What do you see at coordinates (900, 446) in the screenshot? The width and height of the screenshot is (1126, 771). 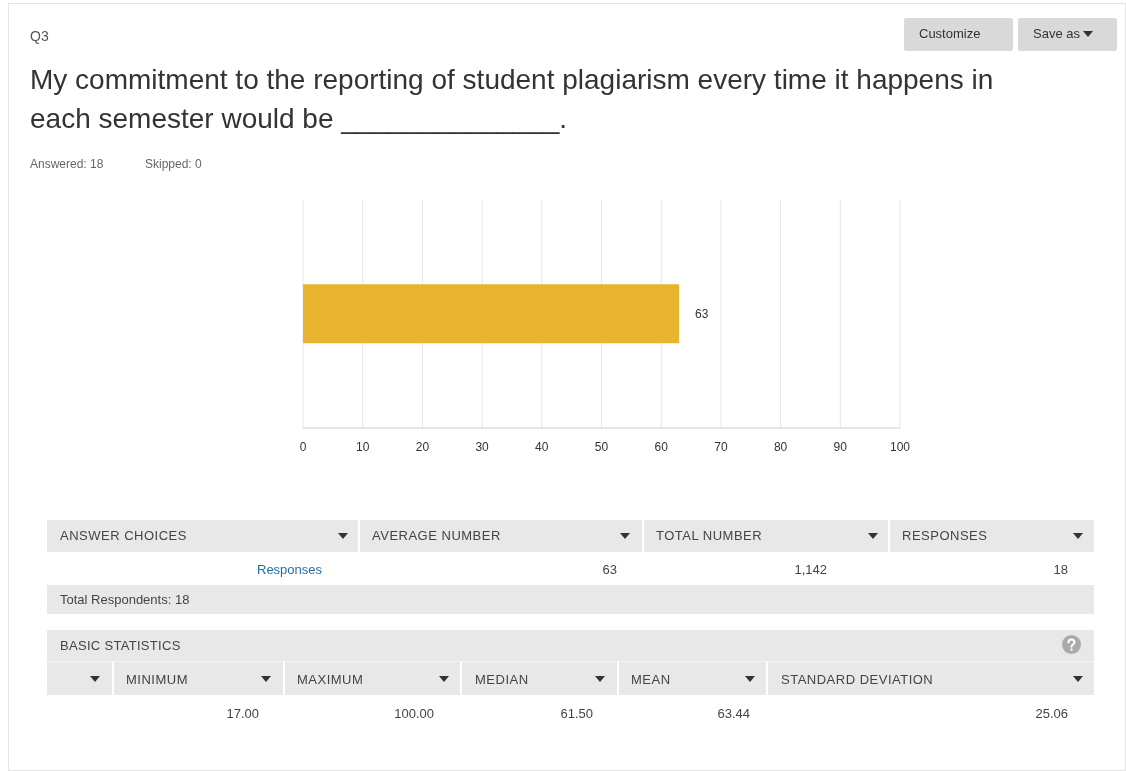 I see `x-tick-label: 100` at bounding box center [900, 446].